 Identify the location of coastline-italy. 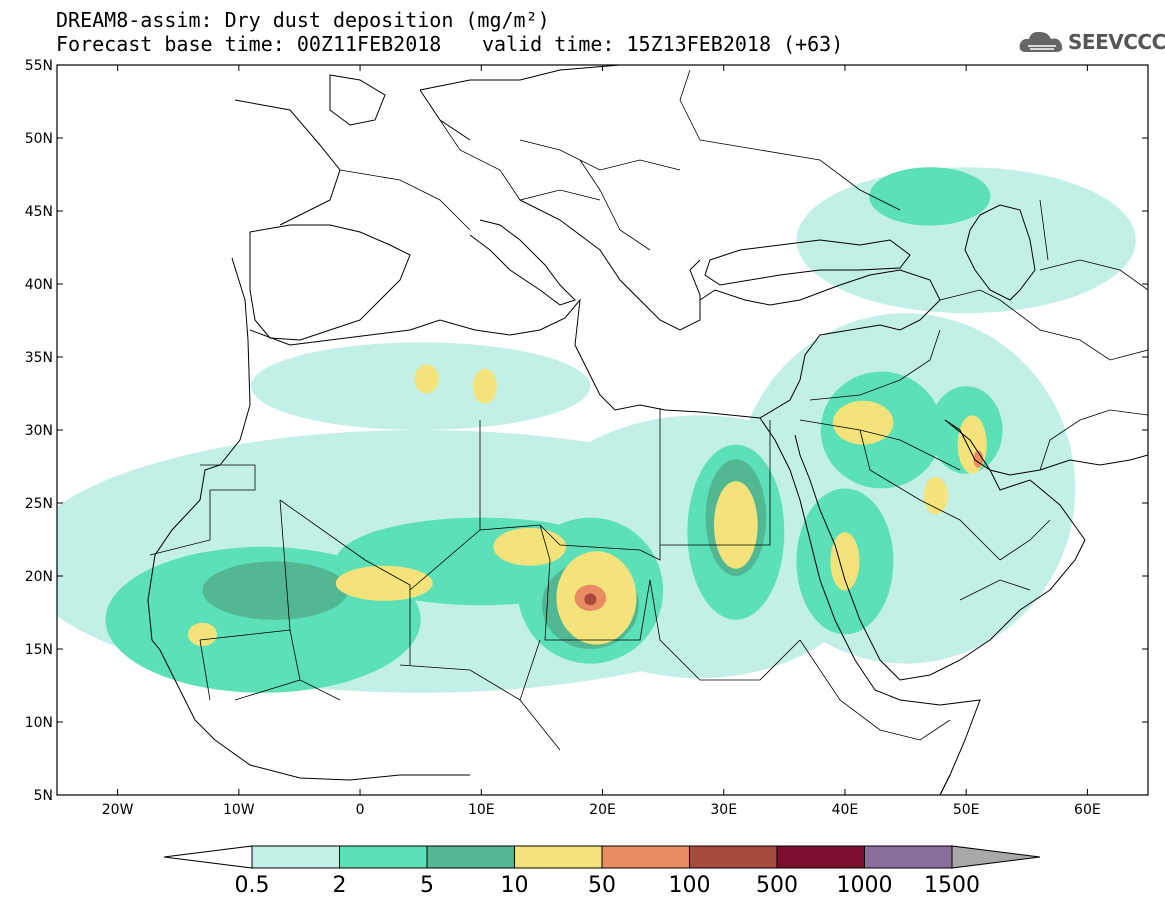
(522, 262).